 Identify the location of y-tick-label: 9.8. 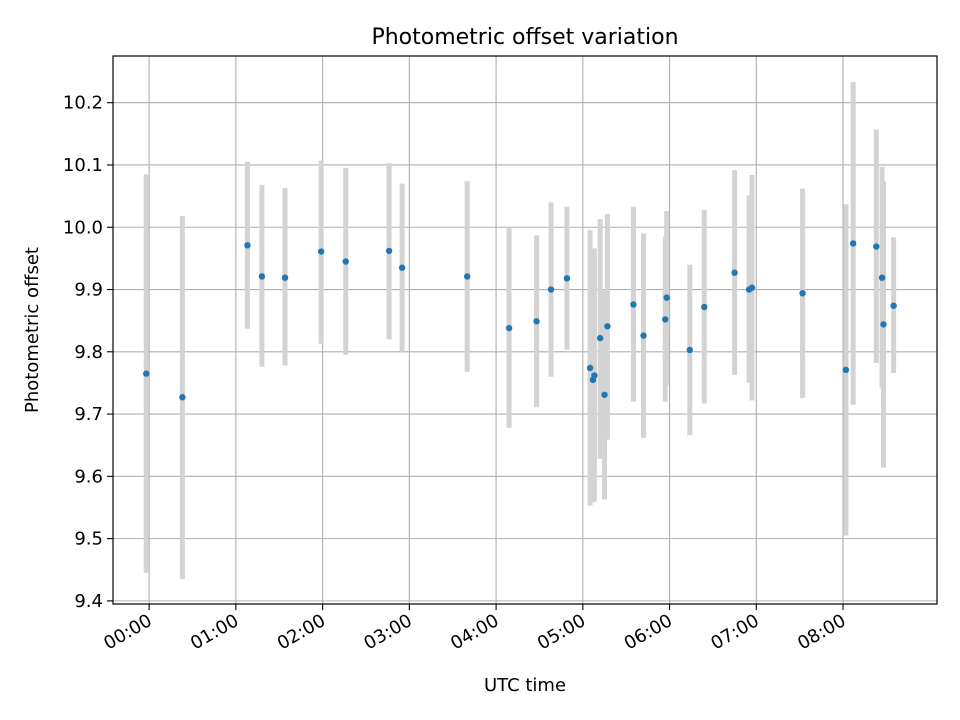
(88, 352).